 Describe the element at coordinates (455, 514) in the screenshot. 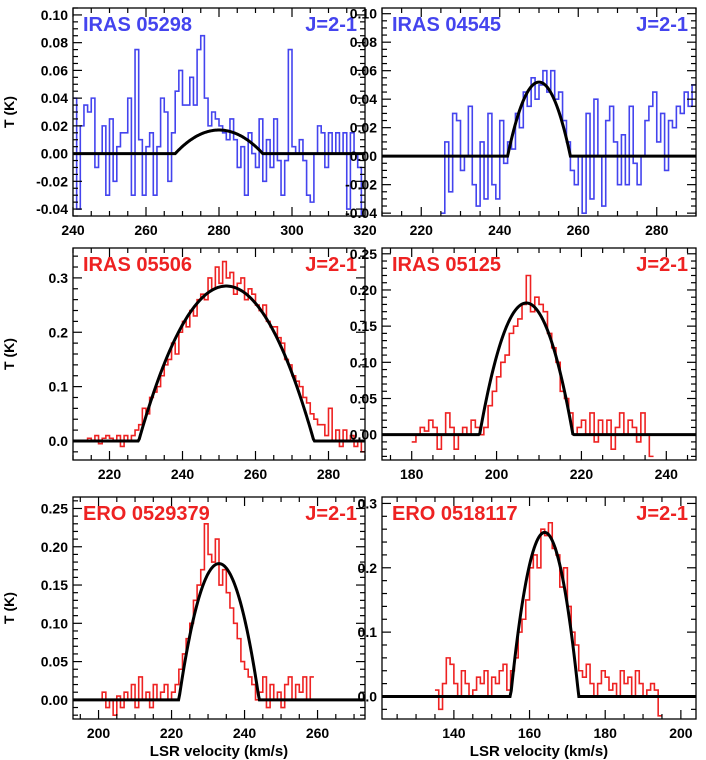

I see `source-name: ERO 0518117` at that location.